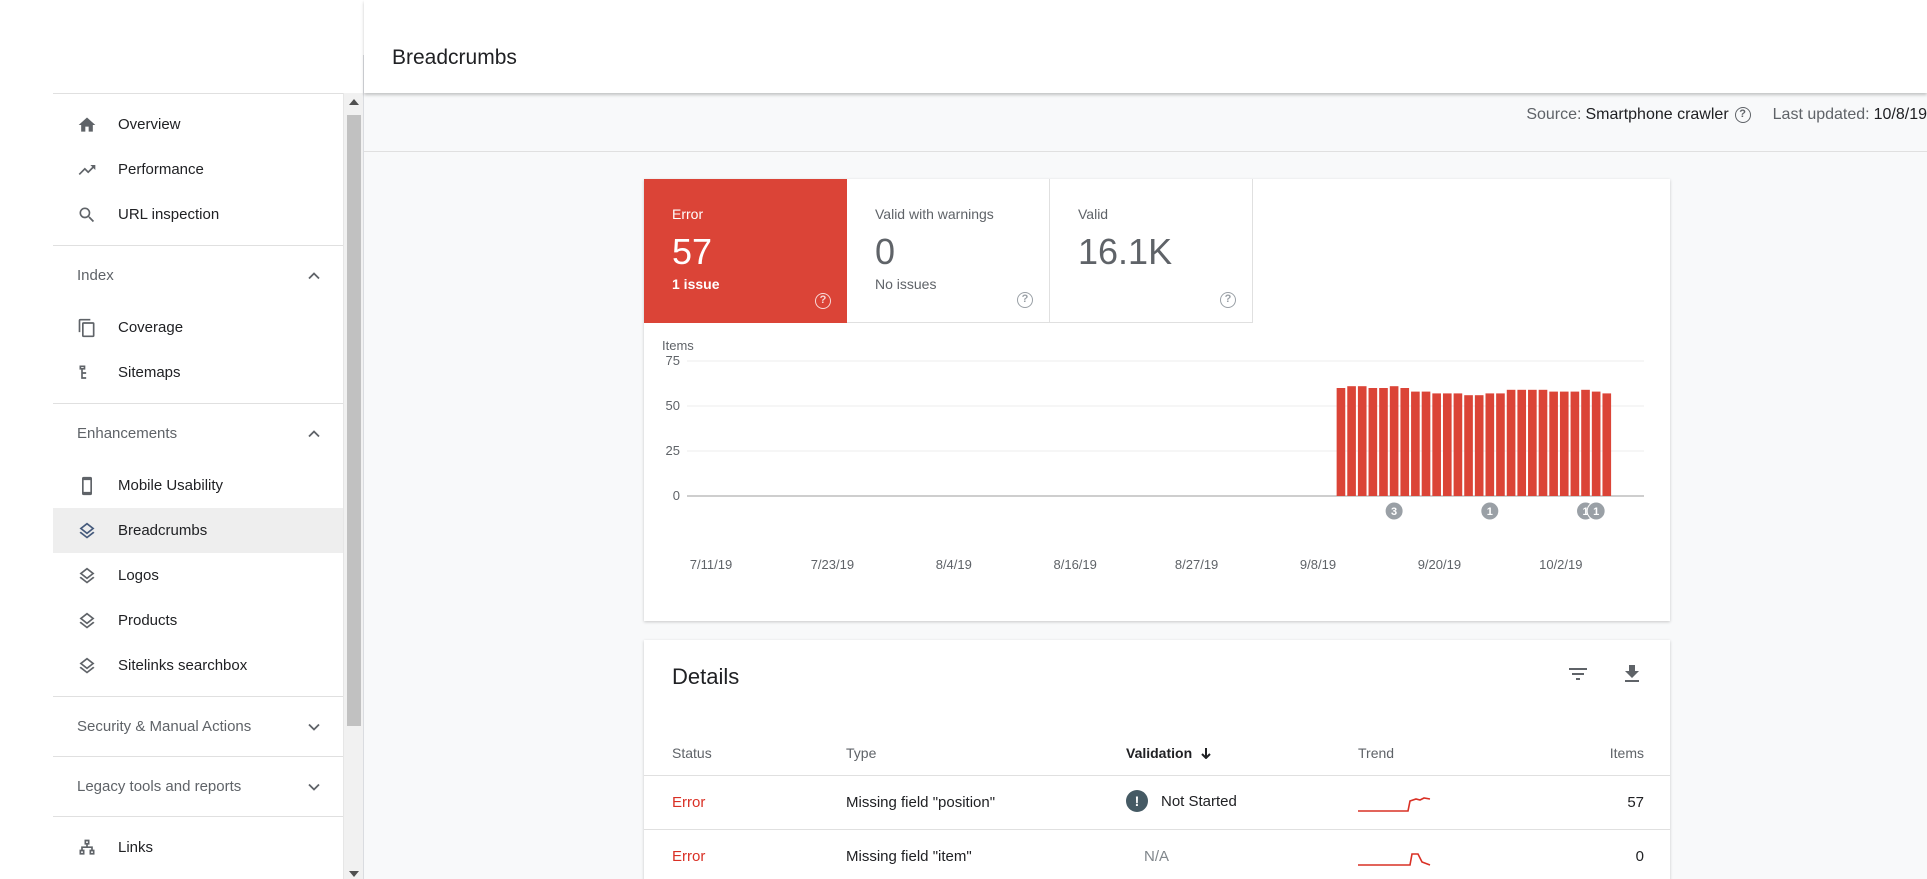  Describe the element at coordinates (934, 214) in the screenshot. I see `warnings-tile-label: Valid with warnings` at that location.